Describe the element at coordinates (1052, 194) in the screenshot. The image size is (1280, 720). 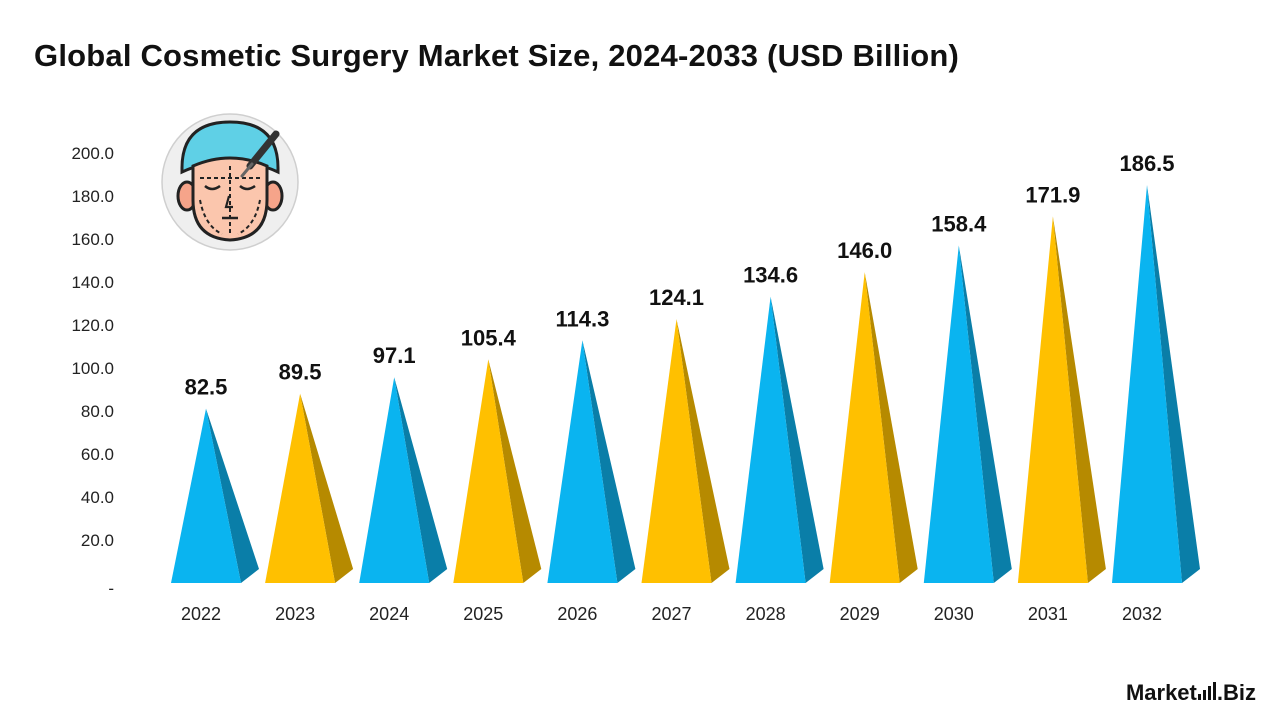
I see `data-label: 171.9` at that location.